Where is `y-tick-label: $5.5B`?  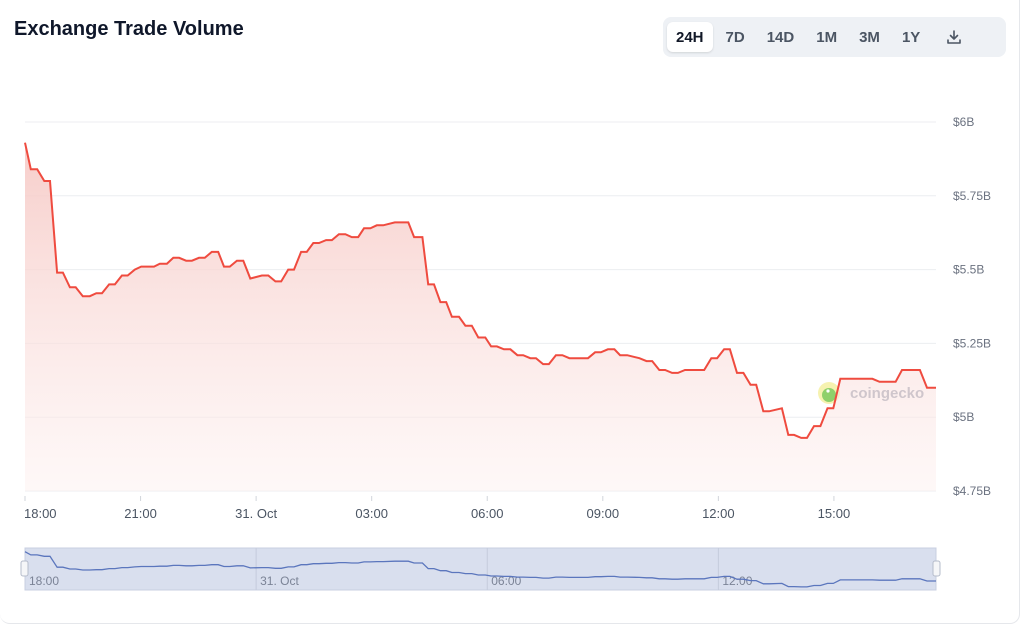
y-tick-label: $5.5B is located at coordinates (968, 270).